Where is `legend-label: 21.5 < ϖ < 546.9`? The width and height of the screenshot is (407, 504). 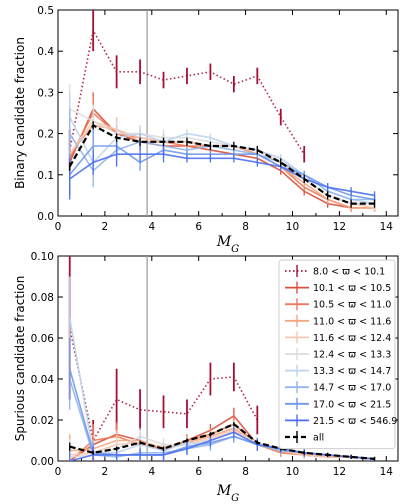
legend-label: 21.5 < ϖ < 546.9 is located at coordinates (355, 421).